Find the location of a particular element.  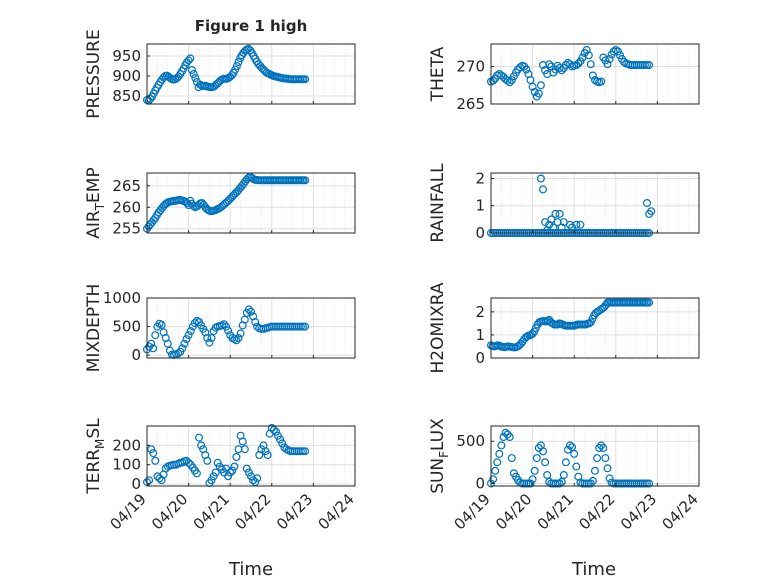

y-tick-label: 500 is located at coordinates (470, 441).